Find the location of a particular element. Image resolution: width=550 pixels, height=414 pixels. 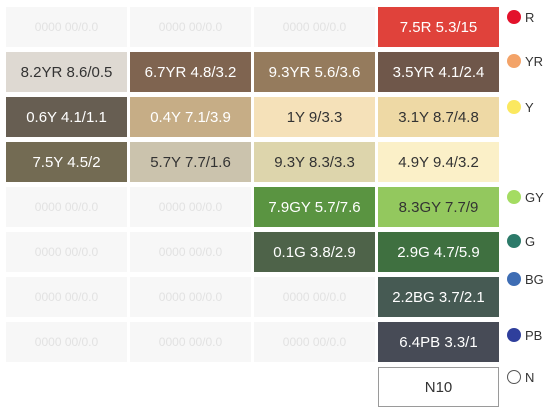

color-swatch: 9.3Y 8.3/3.3 is located at coordinates (314, 162).